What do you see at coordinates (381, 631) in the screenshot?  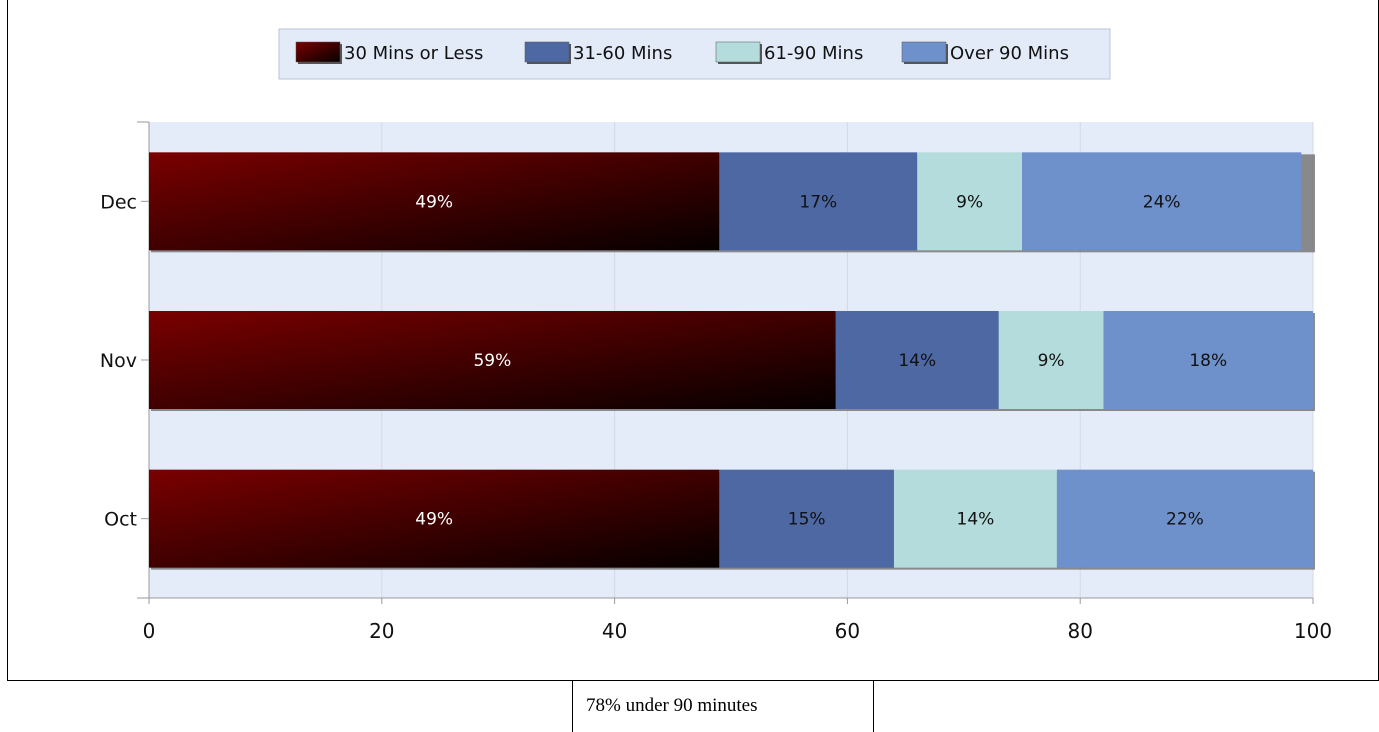 I see `x-tick-label: 20` at bounding box center [381, 631].